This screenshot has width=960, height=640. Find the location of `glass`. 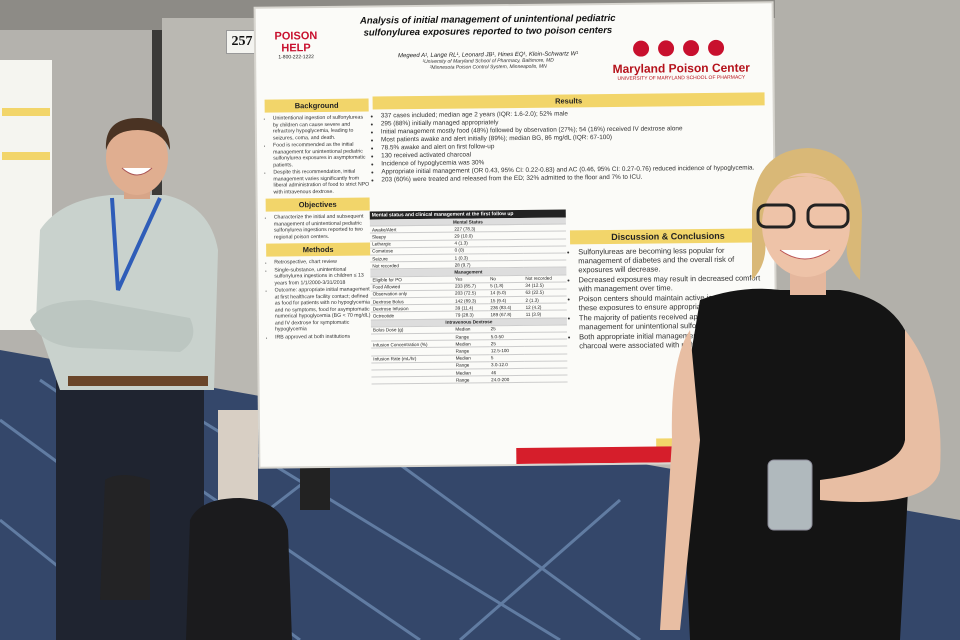

glass is located at coordinates (790, 495).